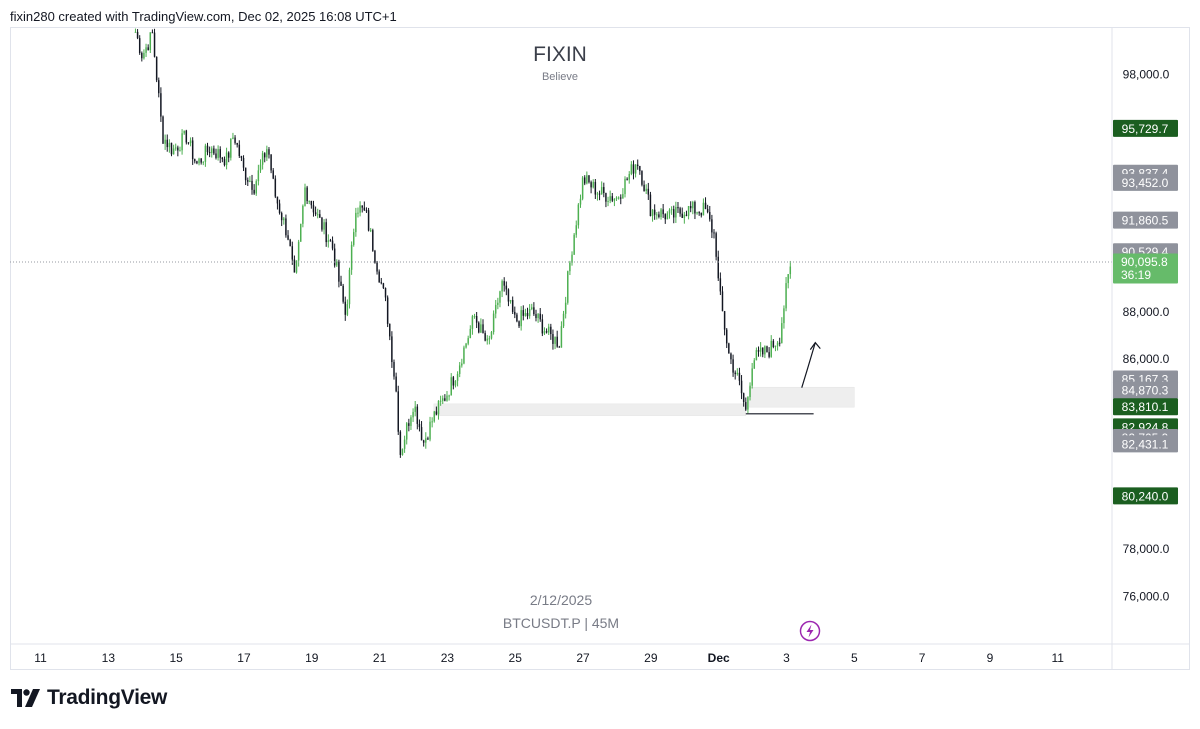 The width and height of the screenshot is (1200, 729). Describe the element at coordinates (1145, 183) in the screenshot. I see `price-label: 93,452.0` at that location.